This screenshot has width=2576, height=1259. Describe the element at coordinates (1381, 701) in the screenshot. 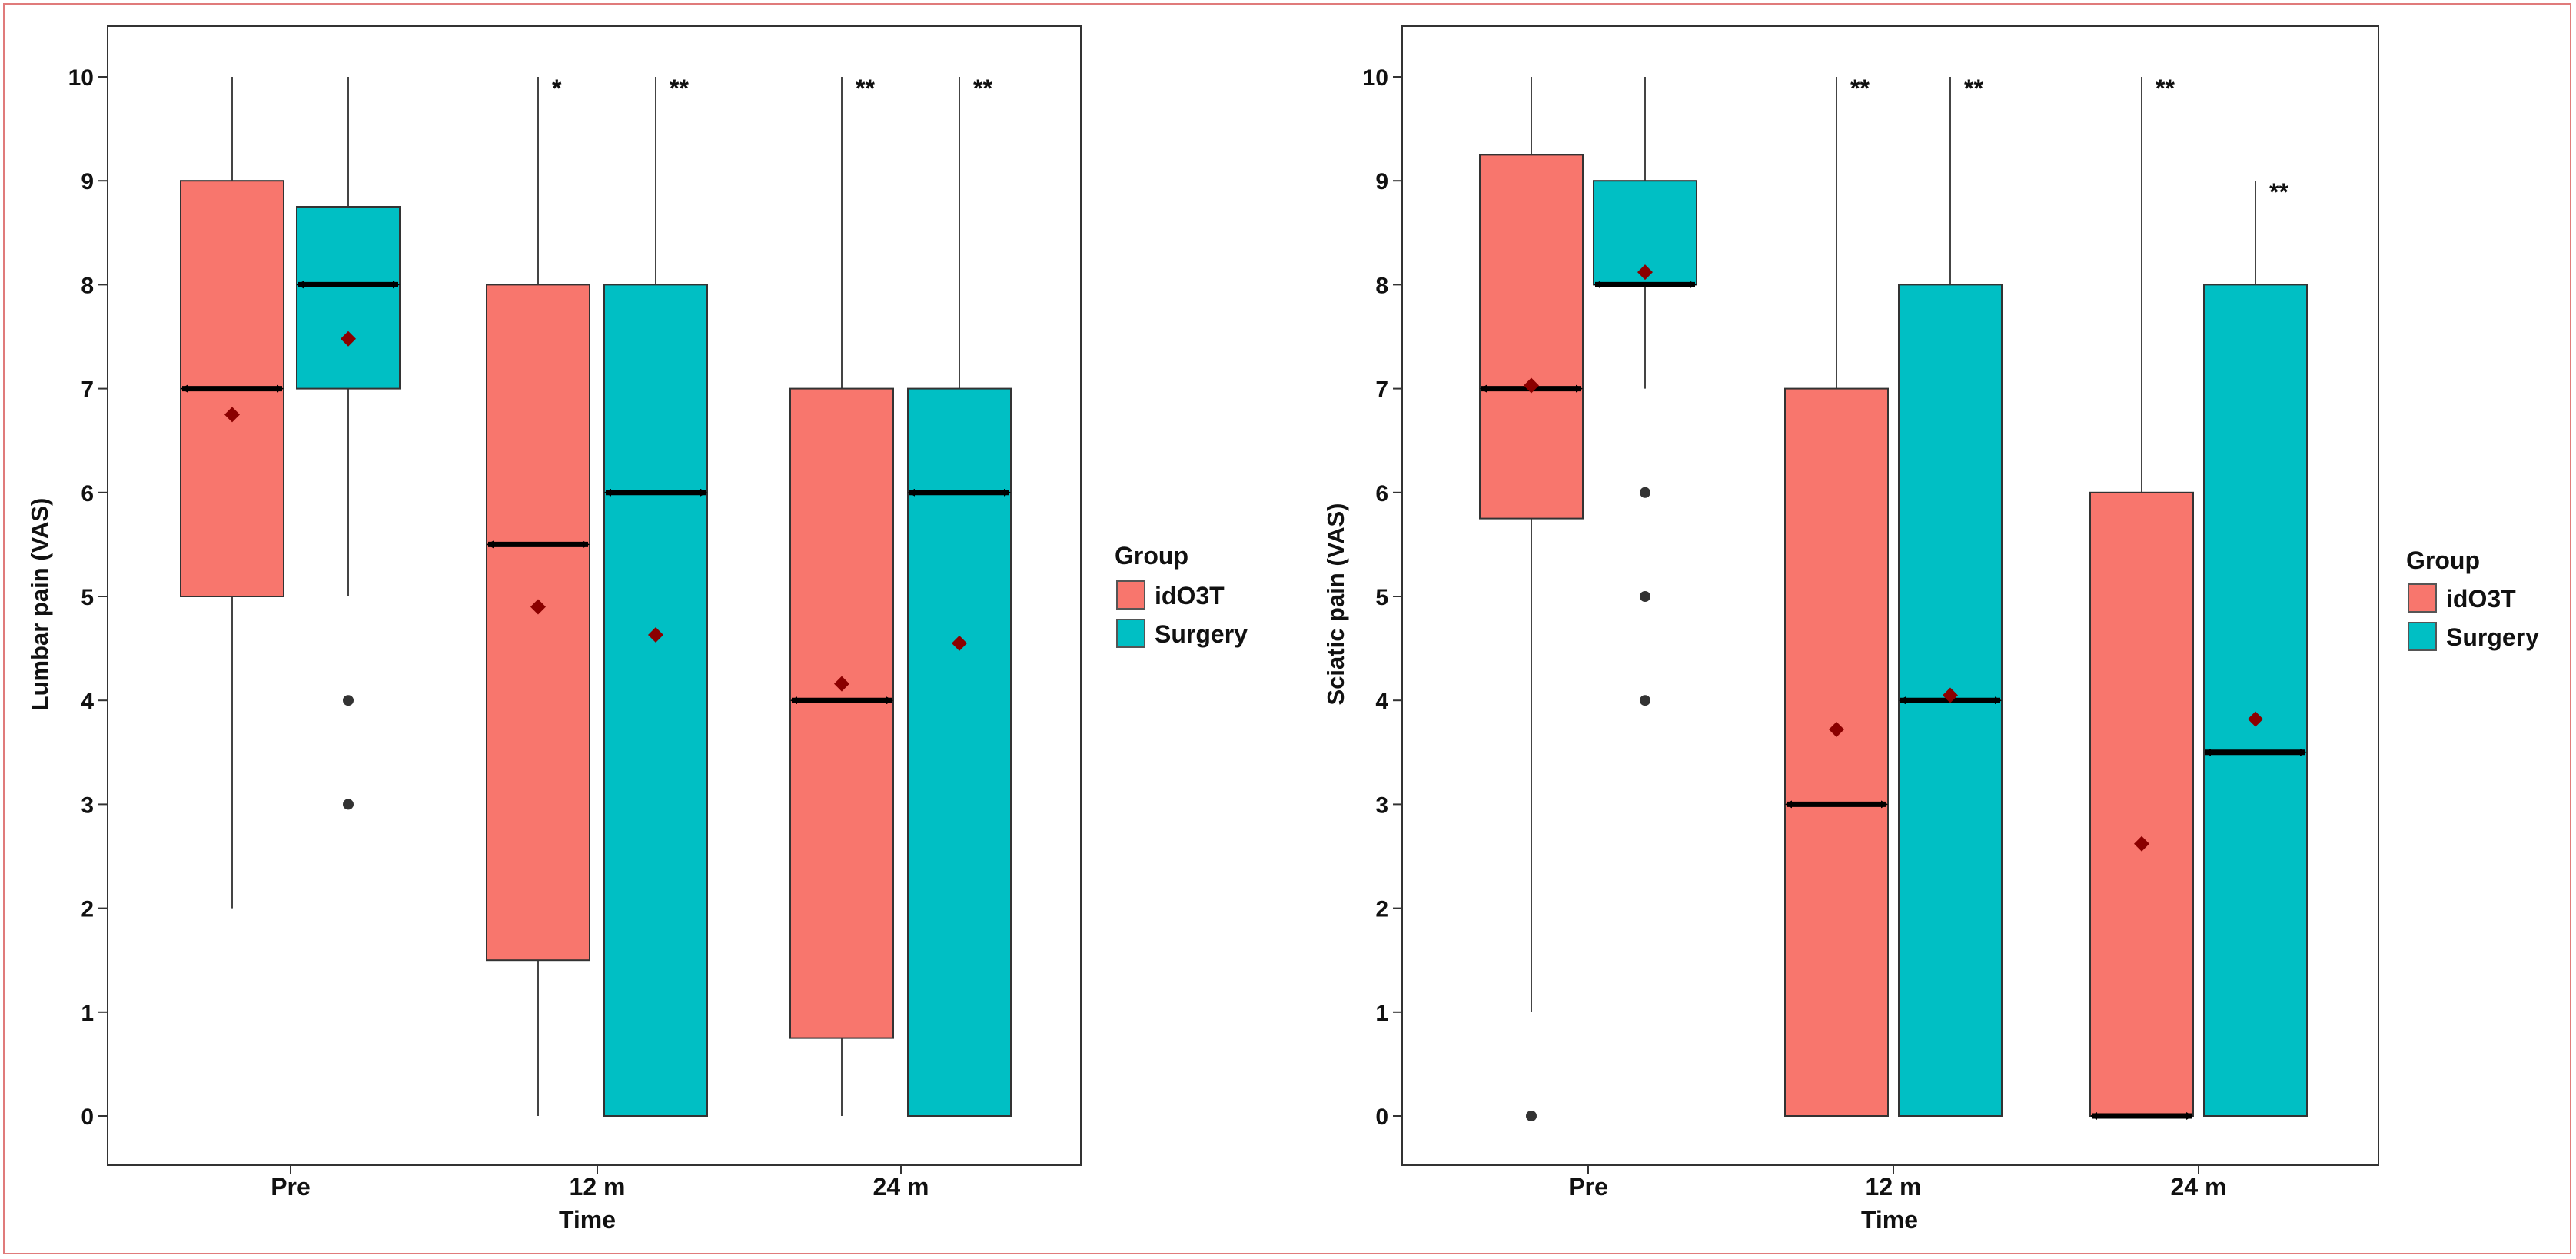

I see `right-y-tick-label-4: 4` at that location.